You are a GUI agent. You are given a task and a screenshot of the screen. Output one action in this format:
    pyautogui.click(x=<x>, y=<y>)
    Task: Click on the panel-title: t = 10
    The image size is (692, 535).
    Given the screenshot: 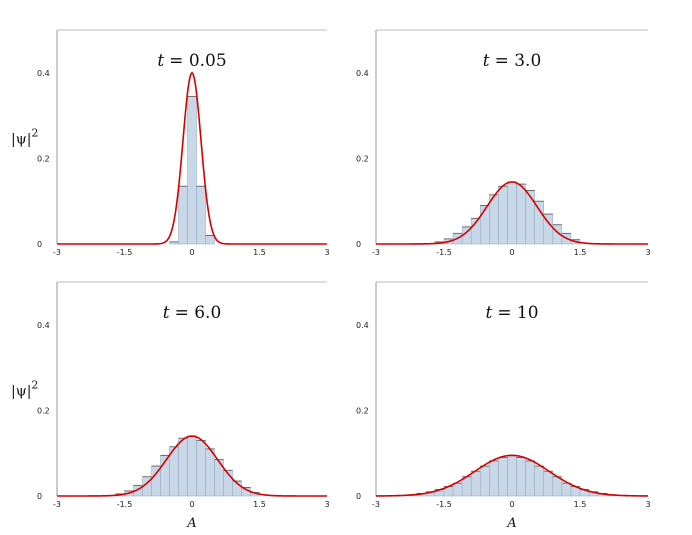 What is the action you would take?
    pyautogui.click(x=511, y=313)
    